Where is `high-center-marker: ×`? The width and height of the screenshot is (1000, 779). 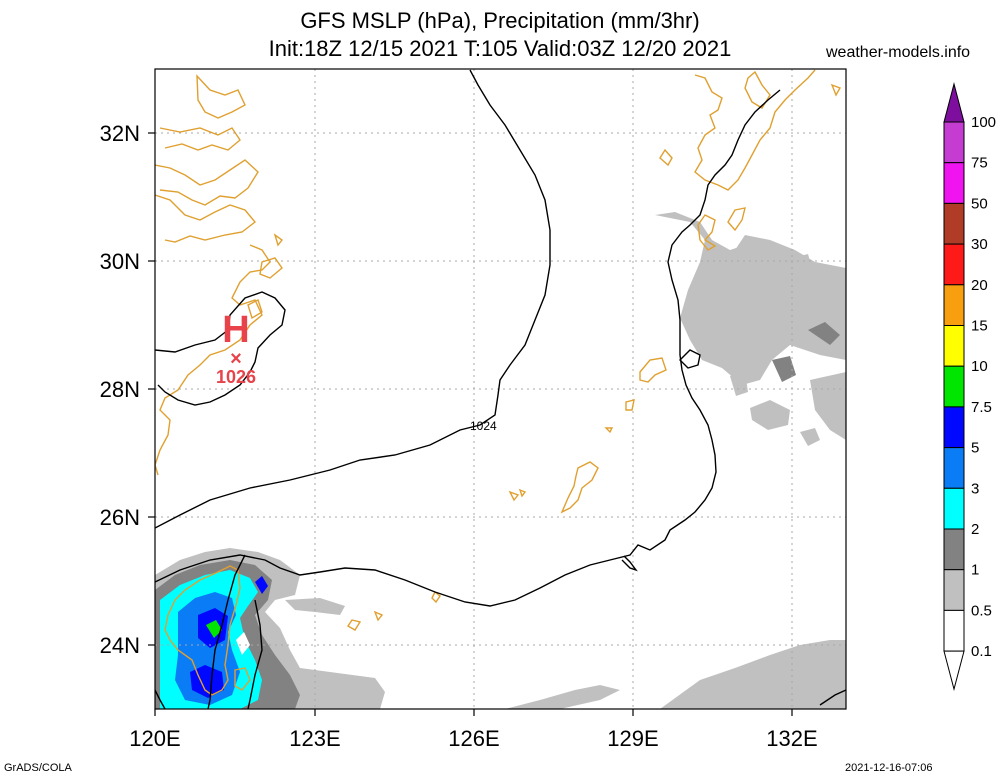
high-center-marker: × is located at coordinates (236, 359).